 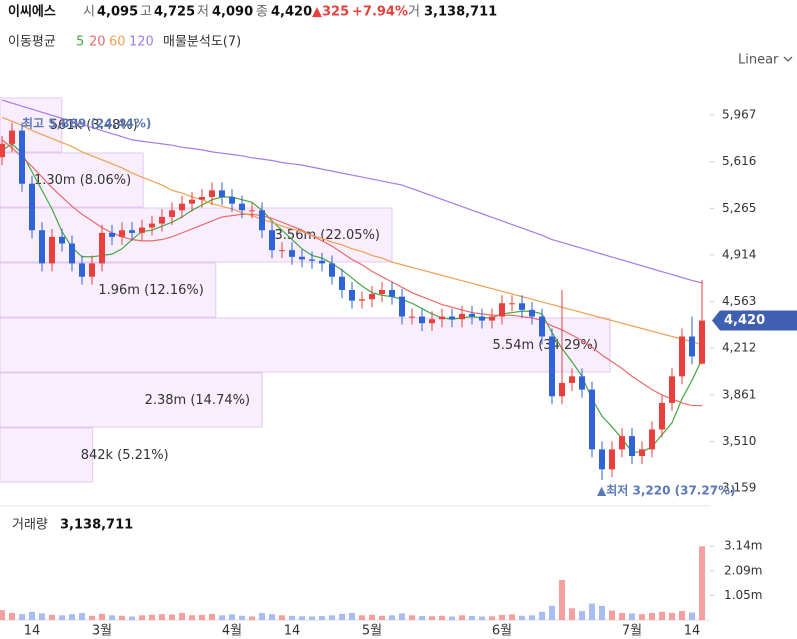 I want to click on y-tick-label: 5,265, so click(x=739, y=208).